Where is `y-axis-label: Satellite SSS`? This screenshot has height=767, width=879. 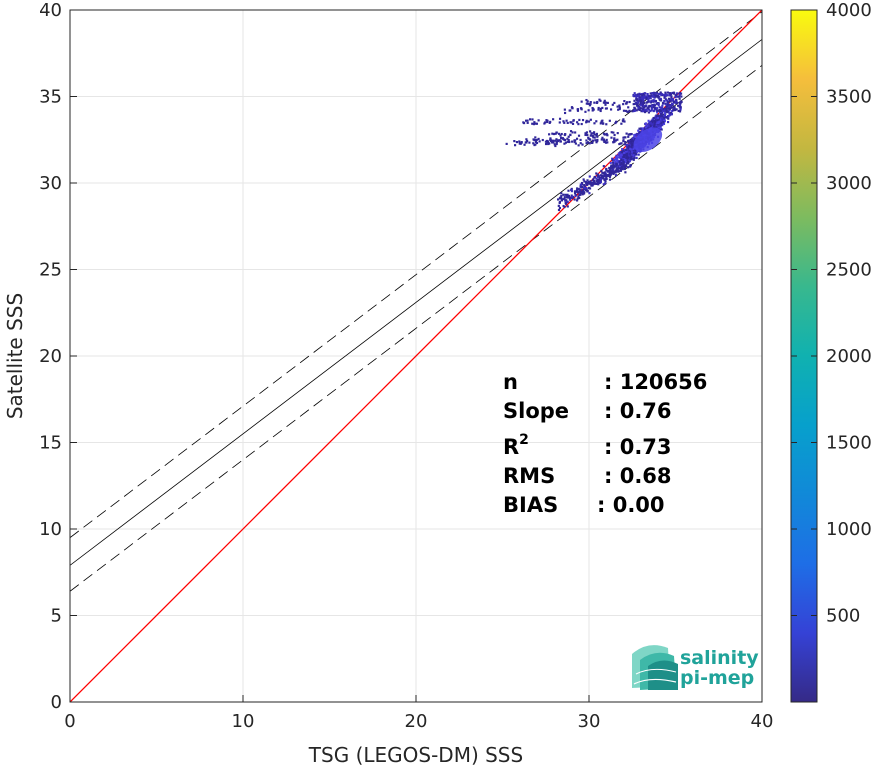 y-axis-label: Satellite SSS is located at coordinates (15, 356).